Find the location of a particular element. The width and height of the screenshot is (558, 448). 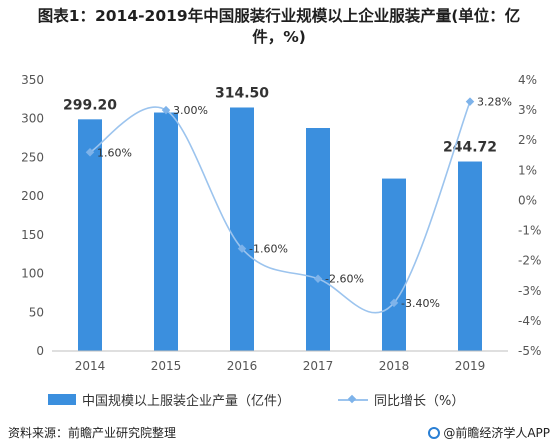

brand-credit: @前瞻经济学人APP is located at coordinates (489, 432).